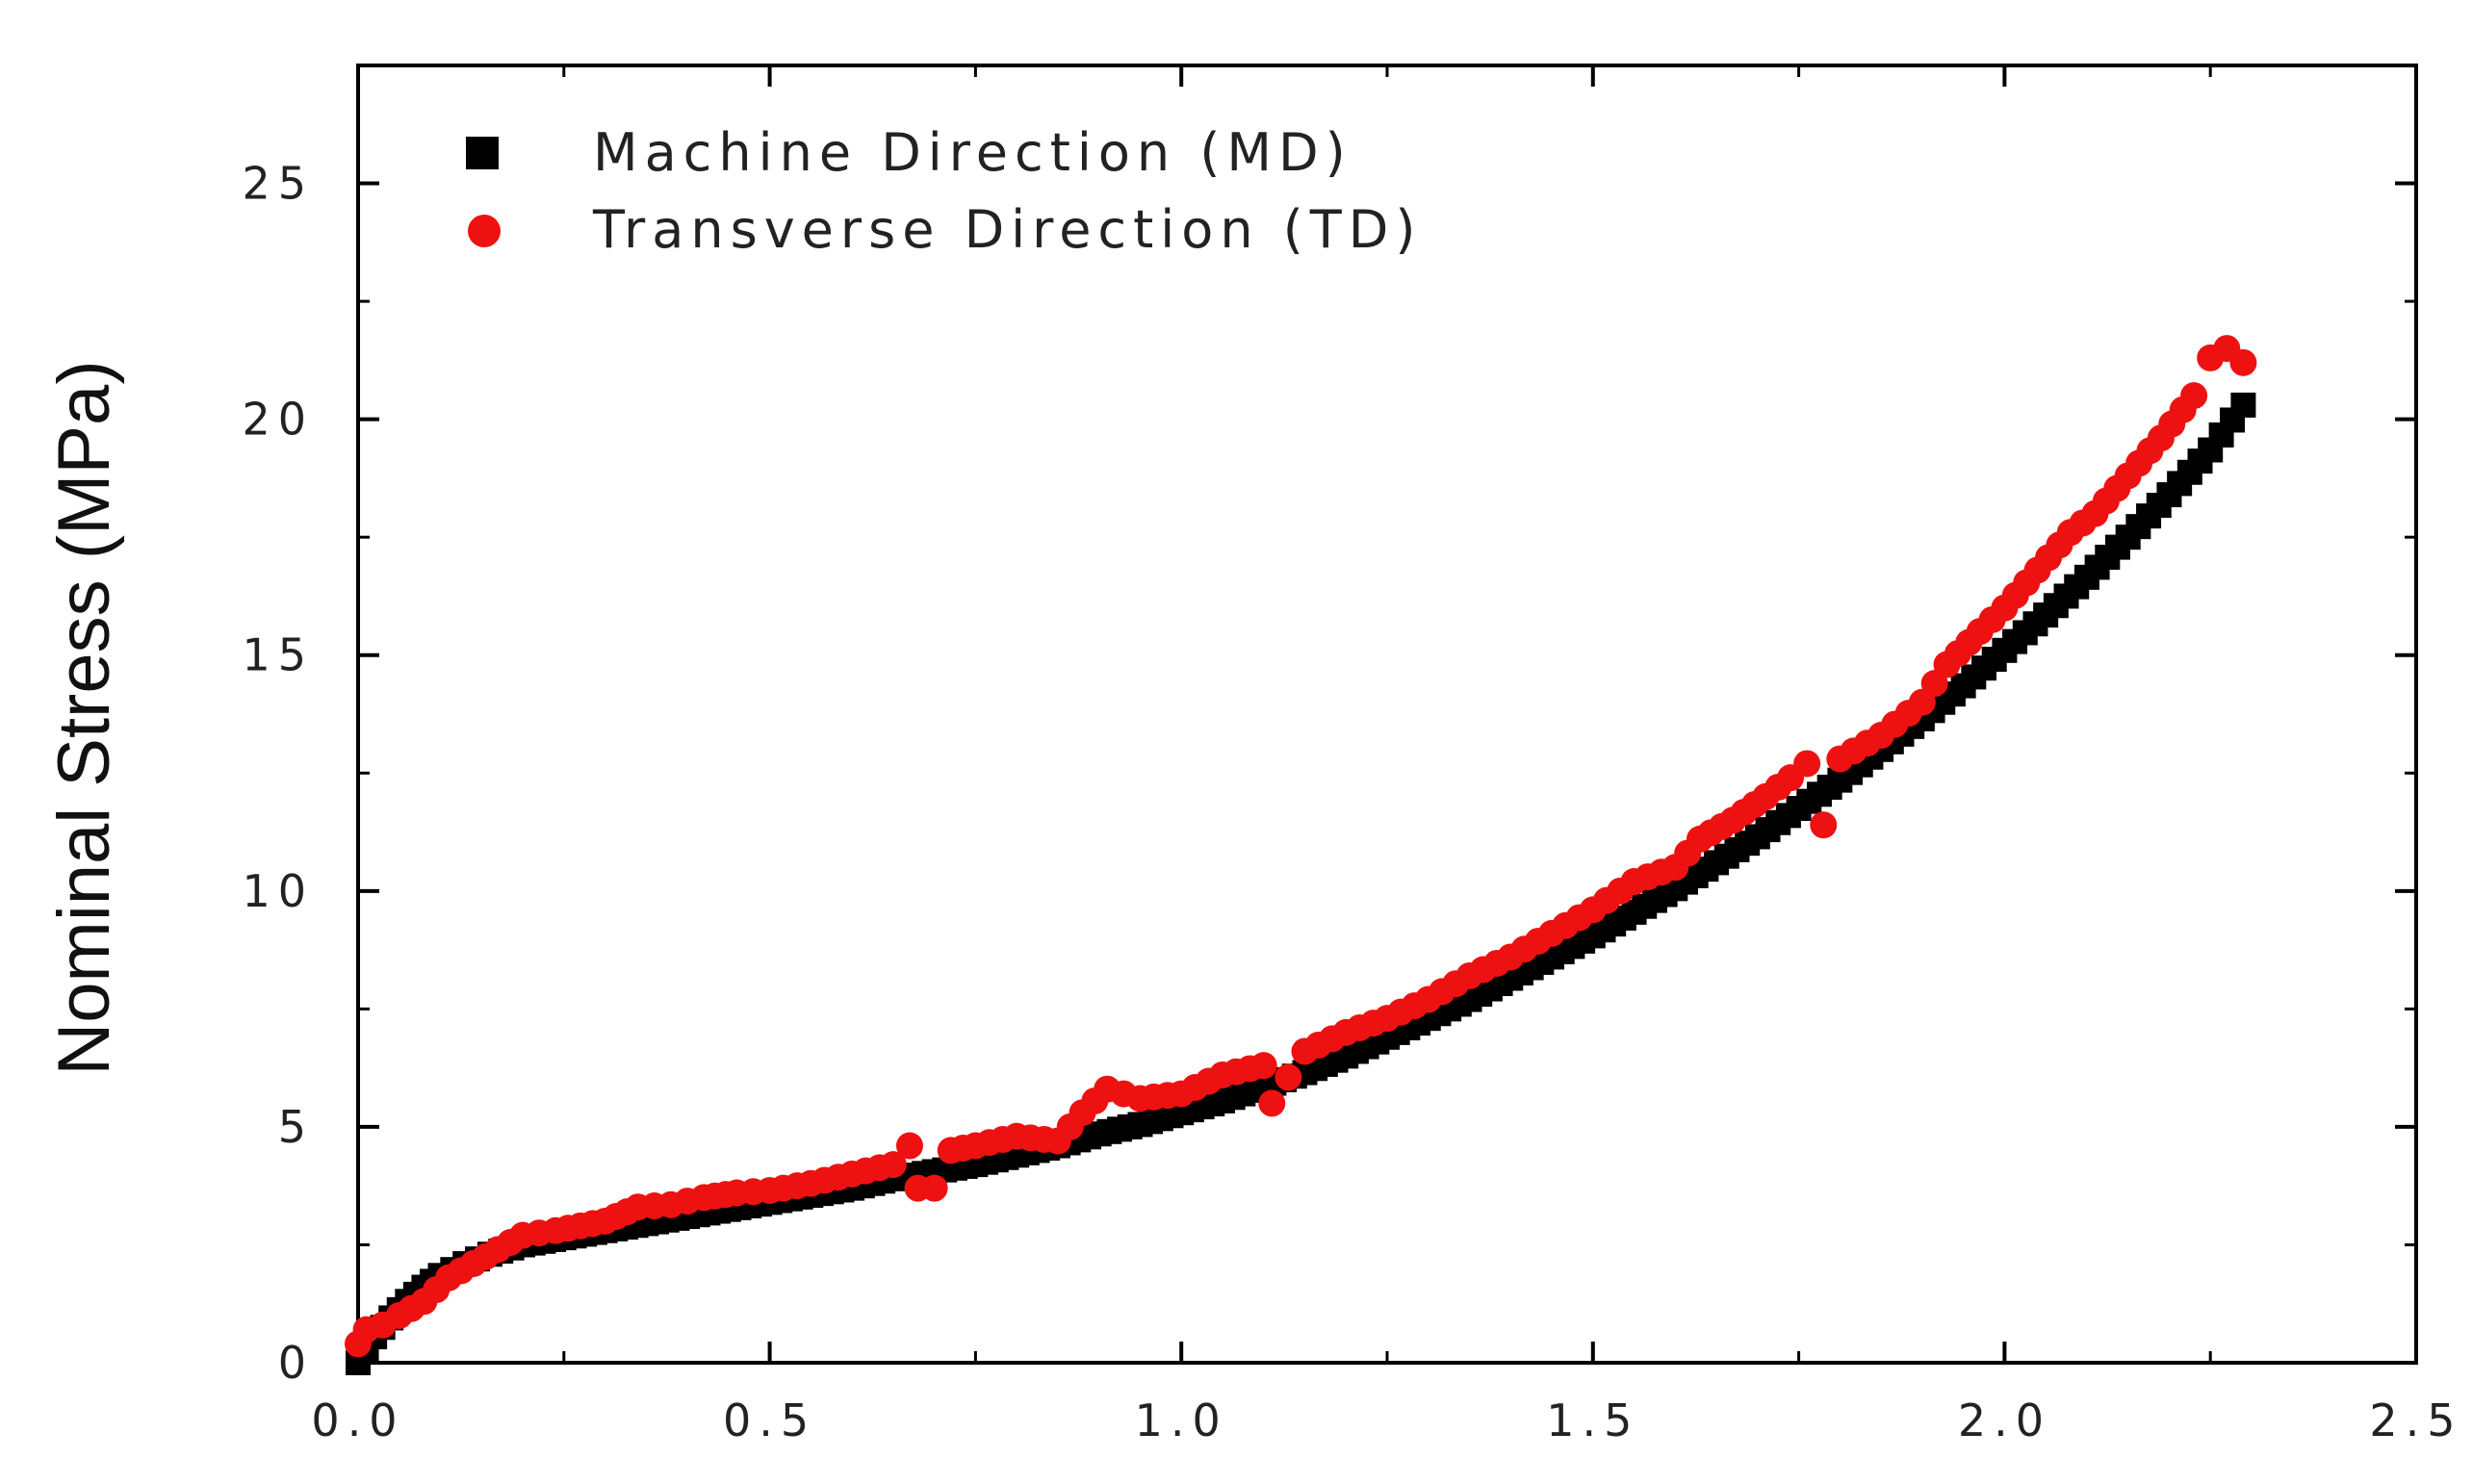 Image resolution: width=2472 pixels, height=1484 pixels. I want to click on legend-md-label: Machine Direction (MD), so click(972, 153).